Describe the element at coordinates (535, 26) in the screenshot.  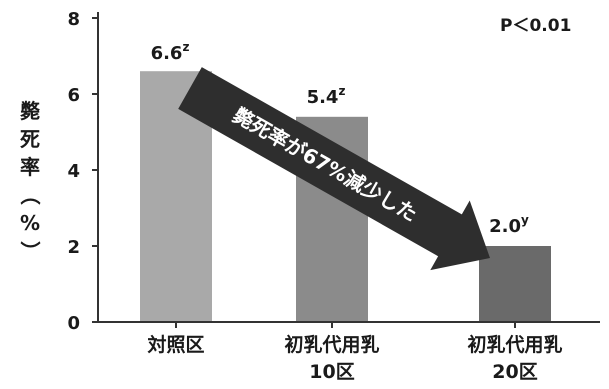
I see `p-value-label: P＜0.01` at that location.